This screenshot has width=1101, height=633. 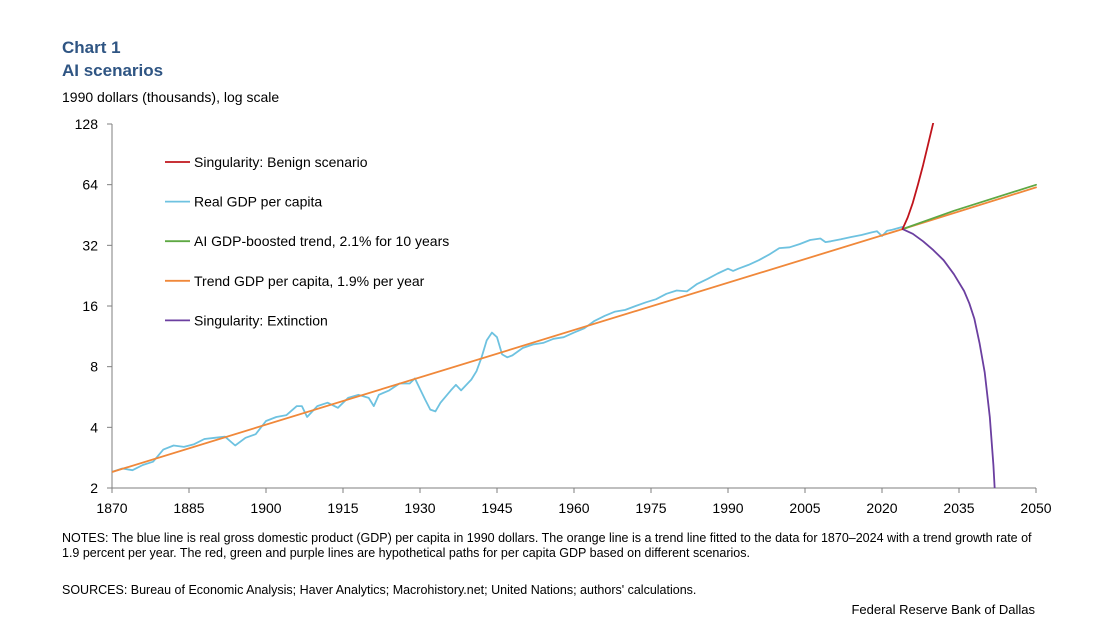 I want to click on y-tick-label: 64, so click(x=90, y=185).